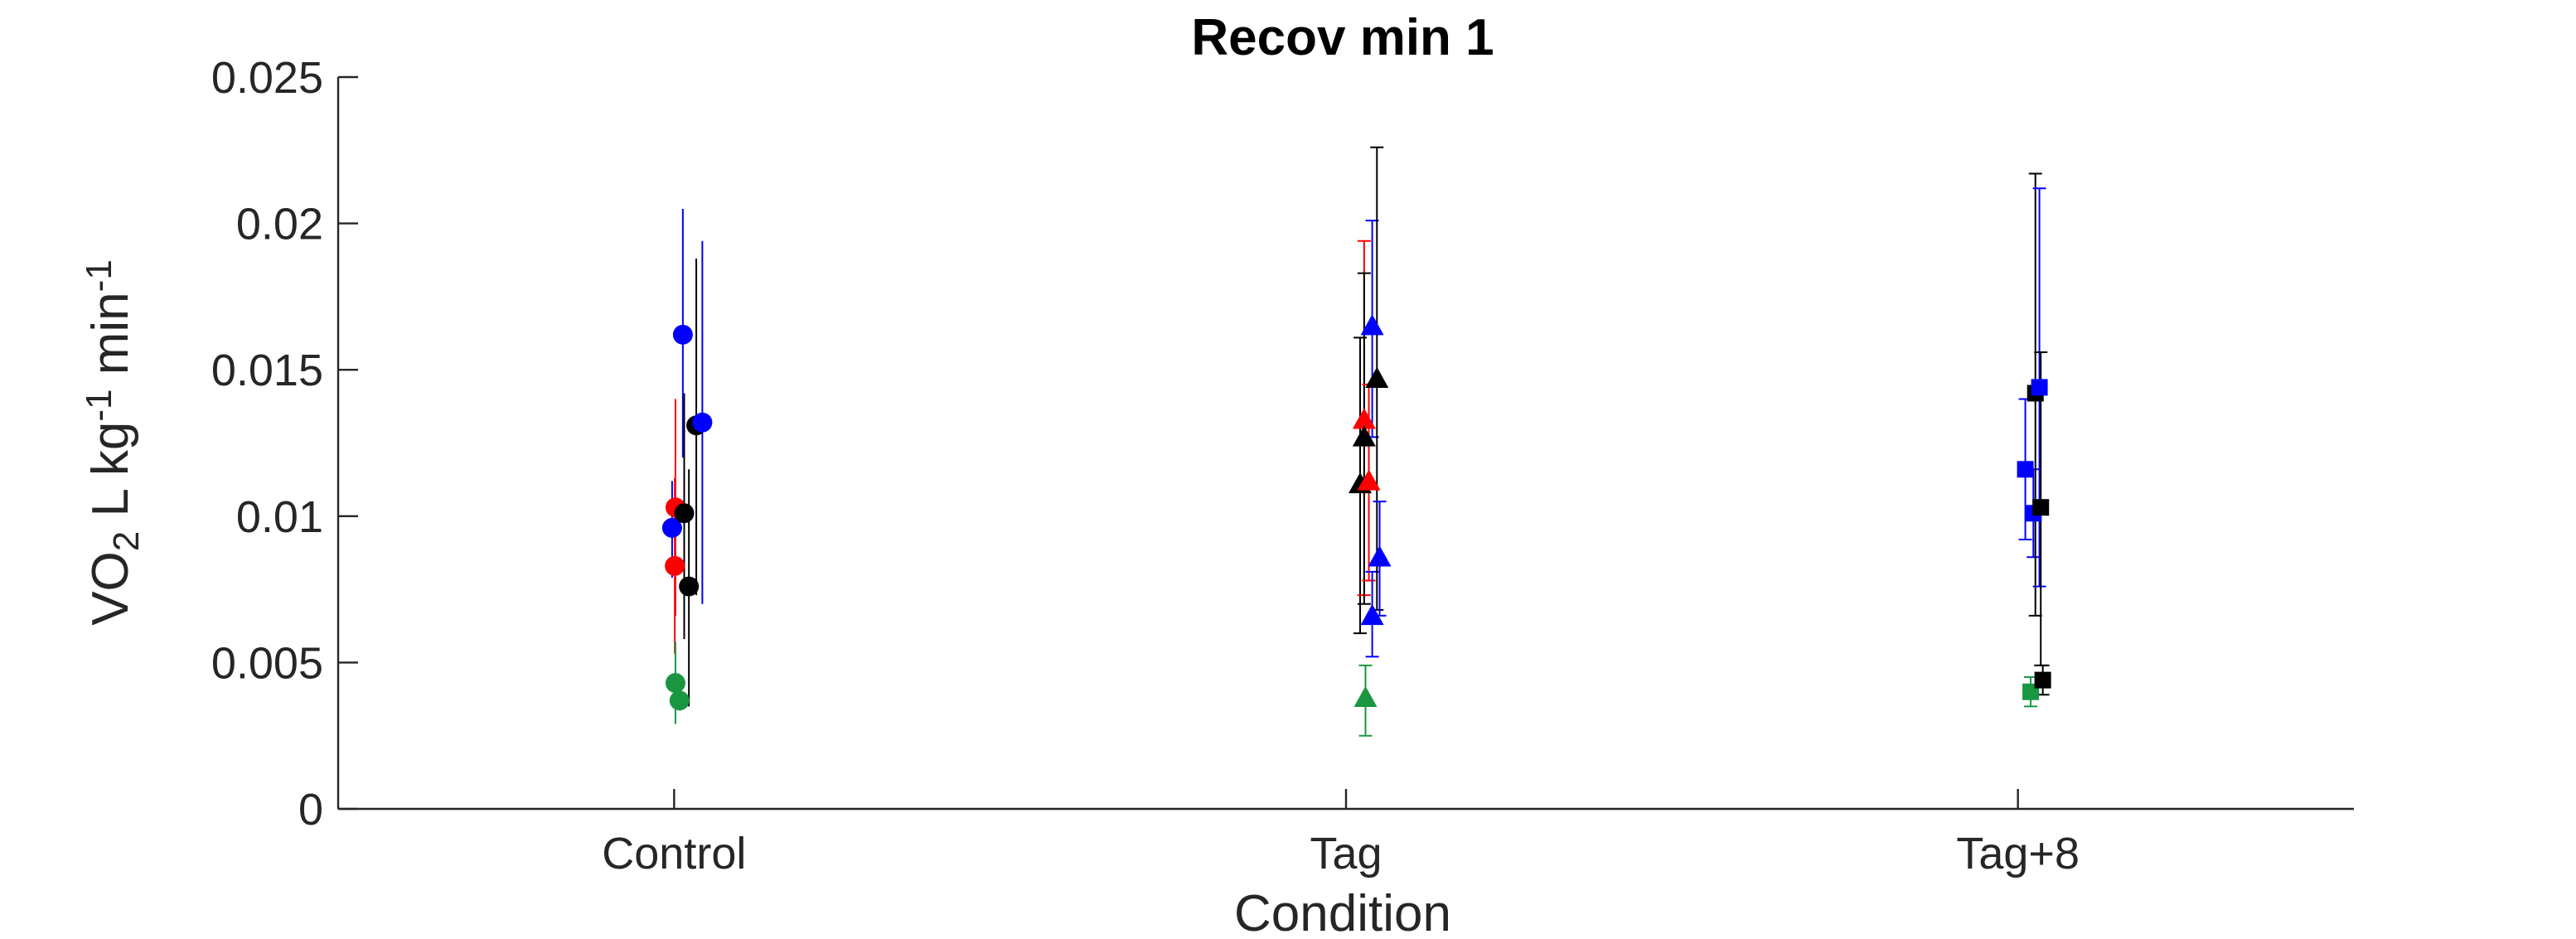 Image resolution: width=2576 pixels, height=939 pixels. I want to click on y-axis-title: VO2 L kg-1 min-1, so click(113, 443).